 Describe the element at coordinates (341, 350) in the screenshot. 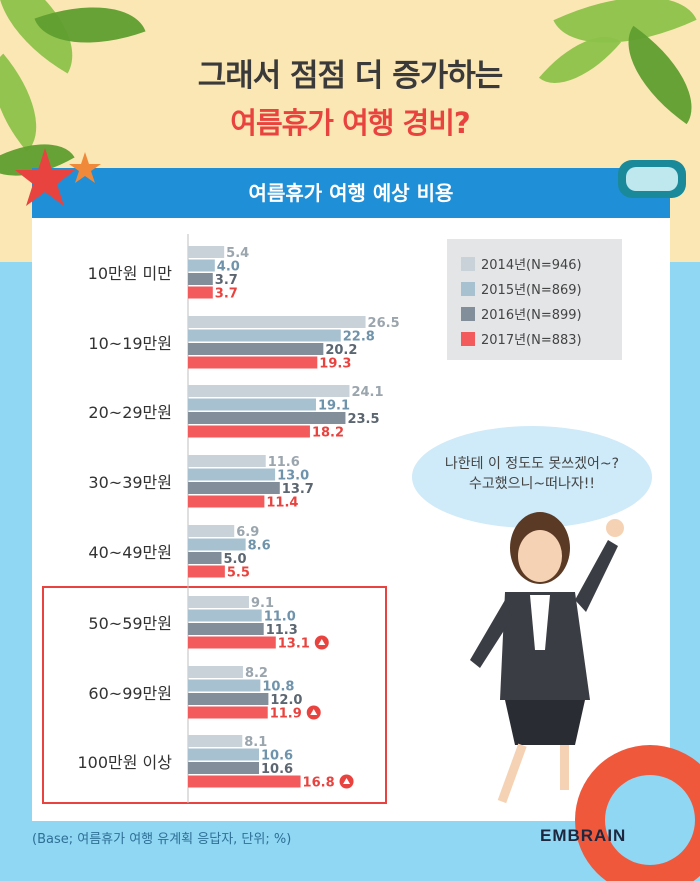

I see `data-label: 20.2` at that location.